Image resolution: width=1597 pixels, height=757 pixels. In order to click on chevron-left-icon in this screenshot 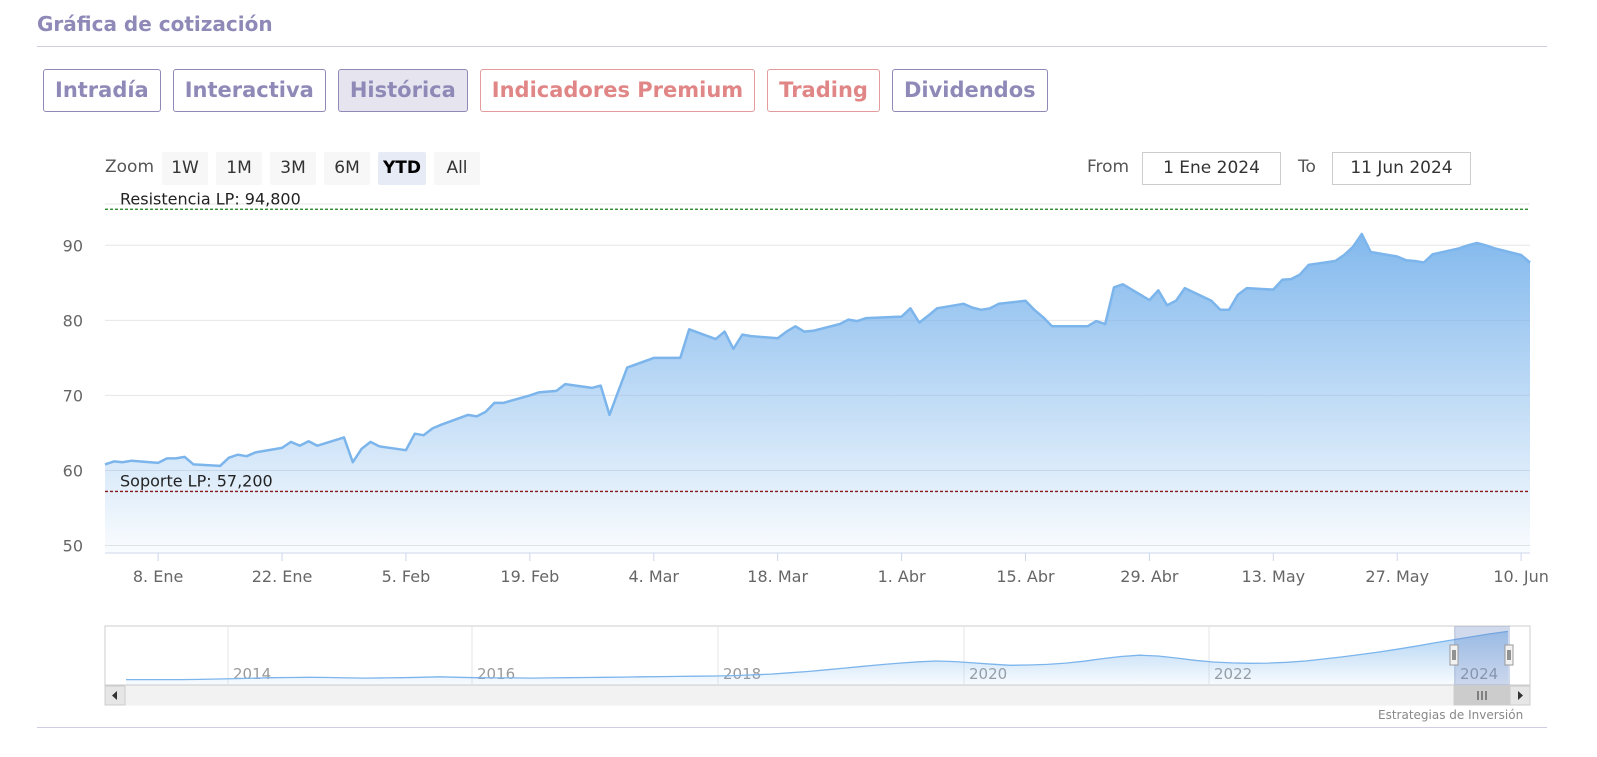, I will do `click(114, 695)`.